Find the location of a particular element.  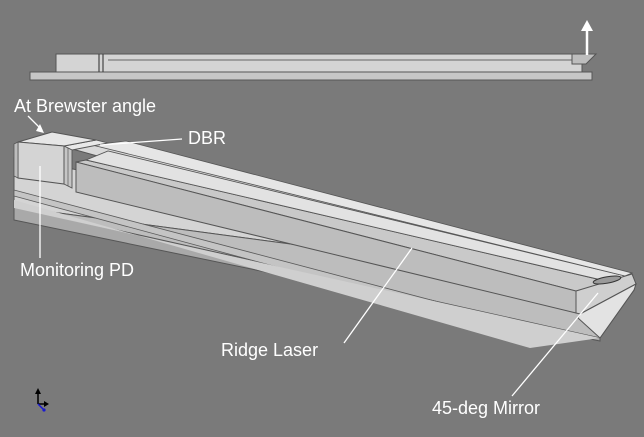

up-arrow-icon is located at coordinates (587, 37).